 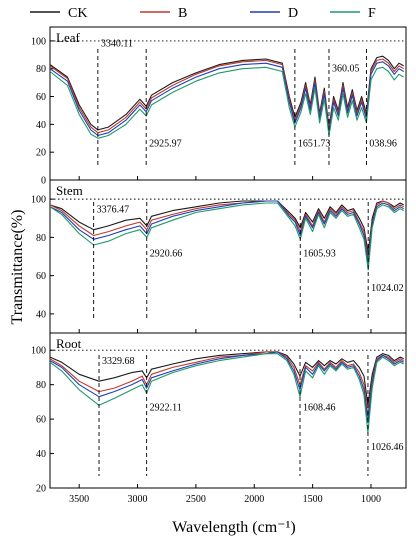 What do you see at coordinates (353, 13) in the screenshot?
I see `legend-item: F` at bounding box center [353, 13].